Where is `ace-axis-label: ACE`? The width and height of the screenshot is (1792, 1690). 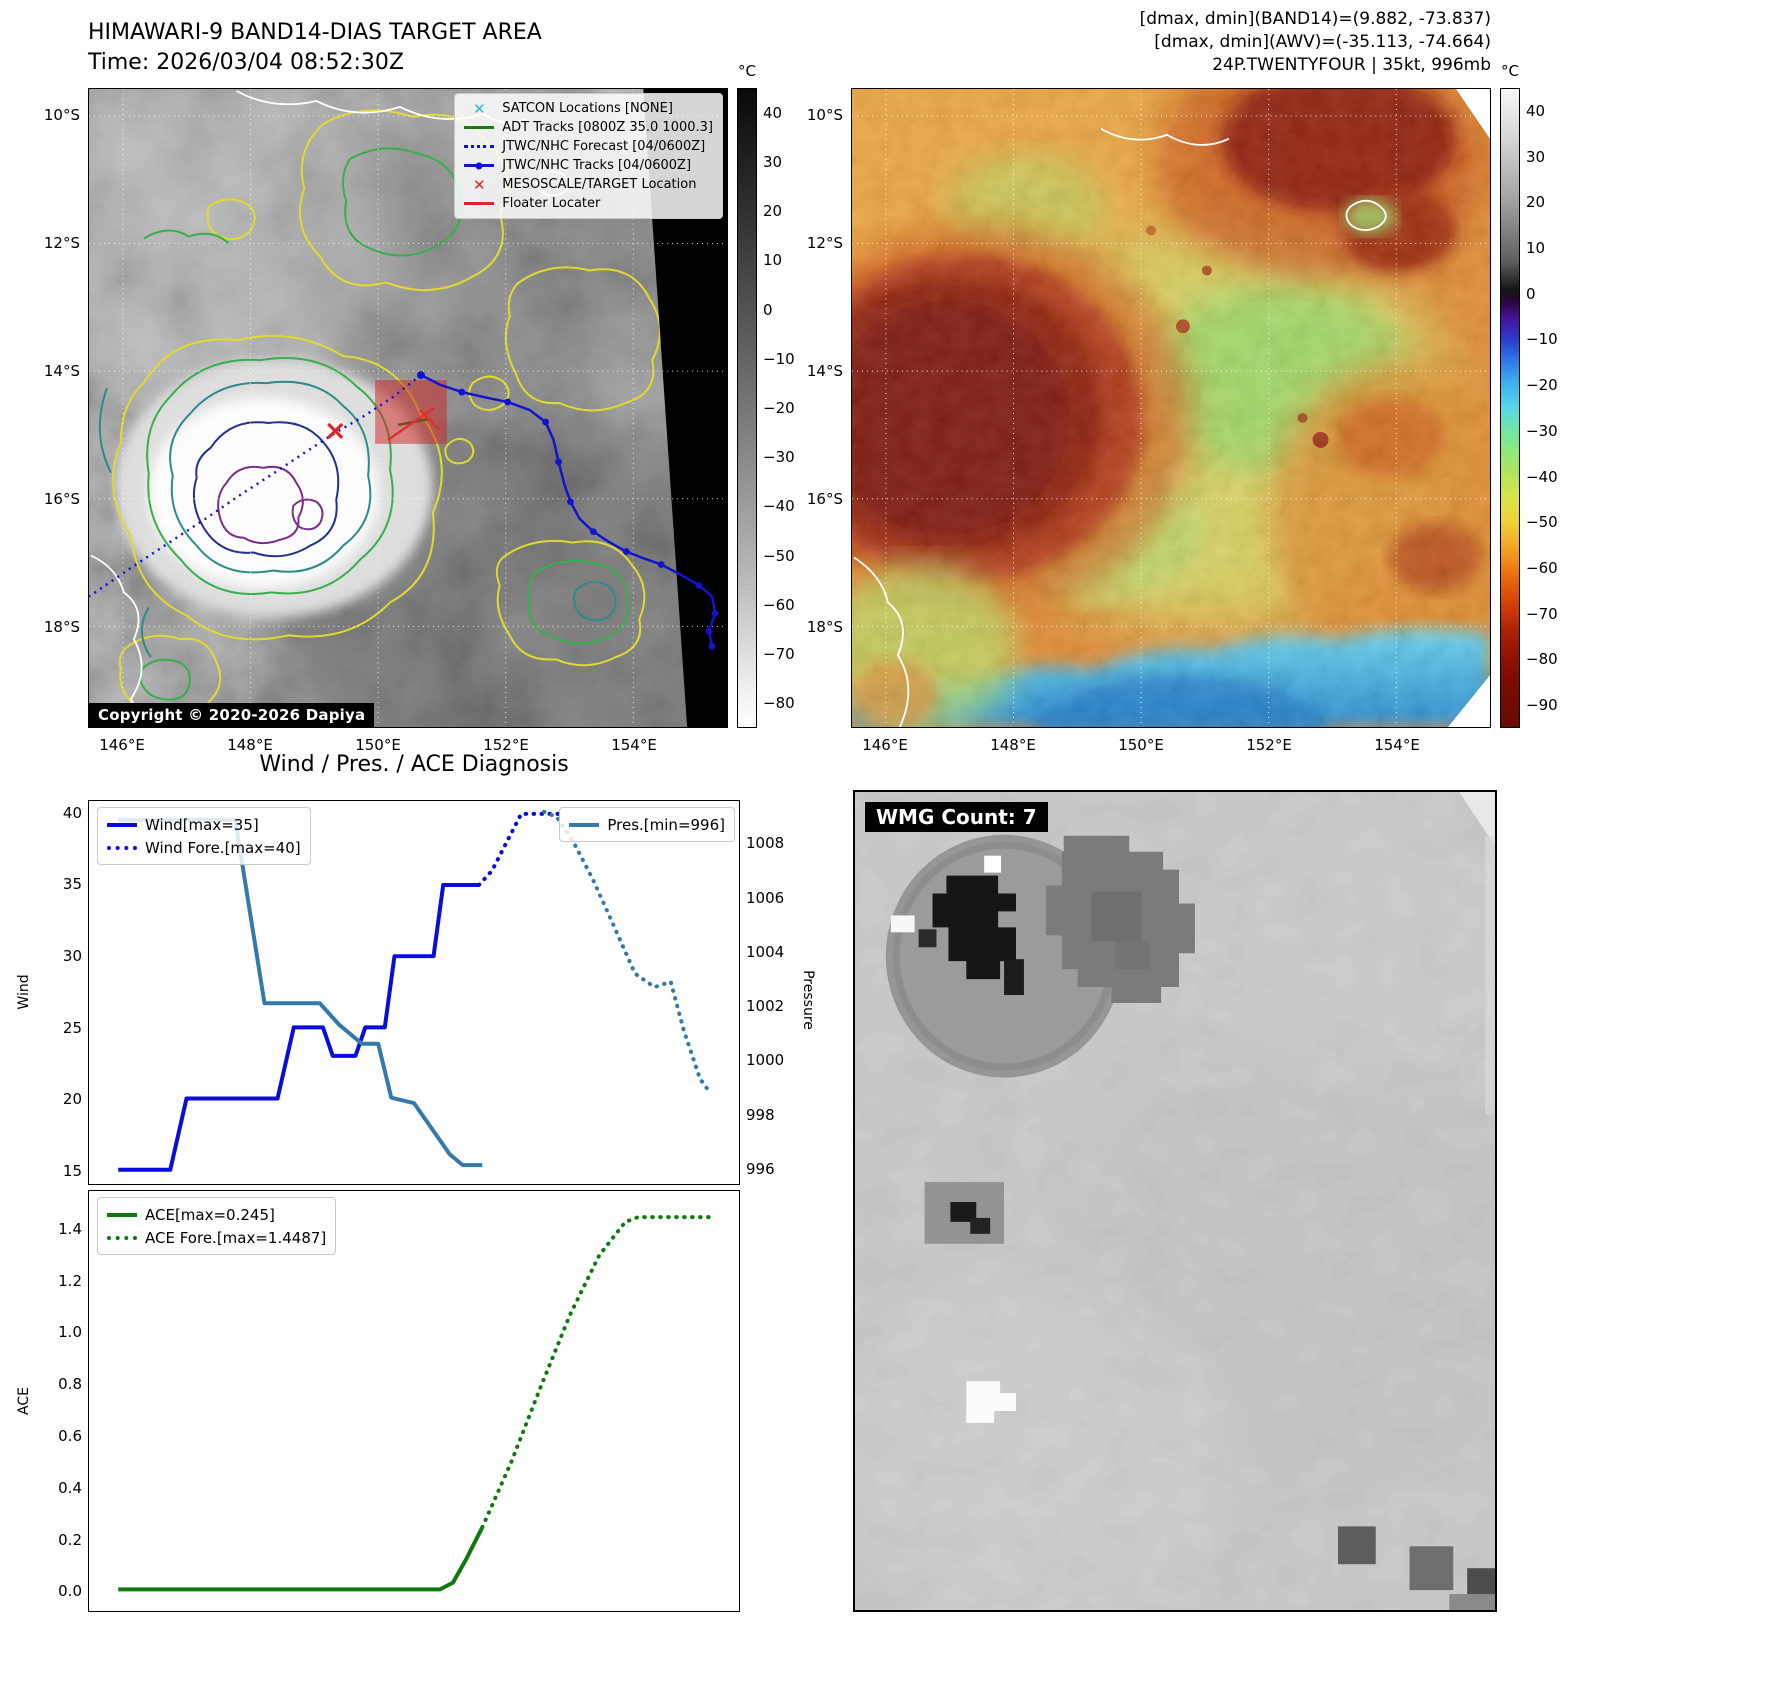
ace-axis-label: ACE is located at coordinates (24, 1401).